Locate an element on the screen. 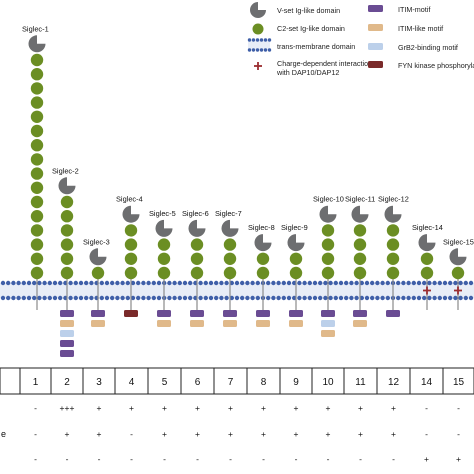  table-column-number: 10 is located at coordinates (328, 382).